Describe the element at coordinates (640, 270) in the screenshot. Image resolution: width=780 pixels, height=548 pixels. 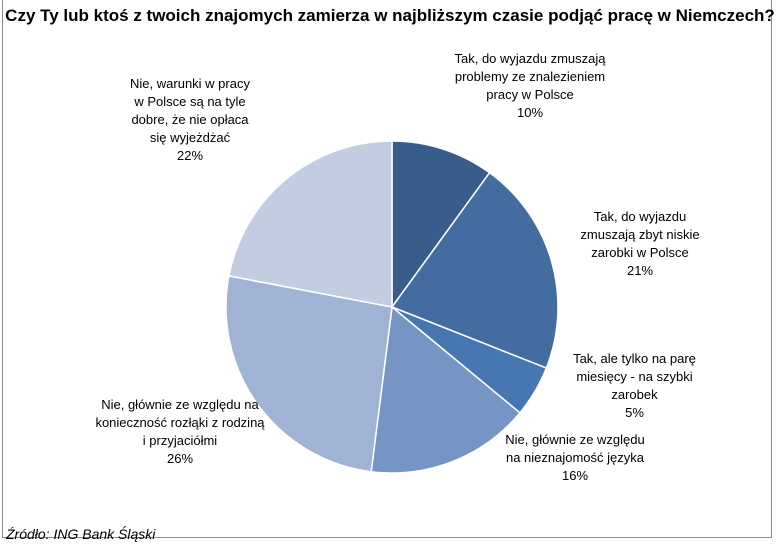
I see `slice-label-pct: 21%` at that location.